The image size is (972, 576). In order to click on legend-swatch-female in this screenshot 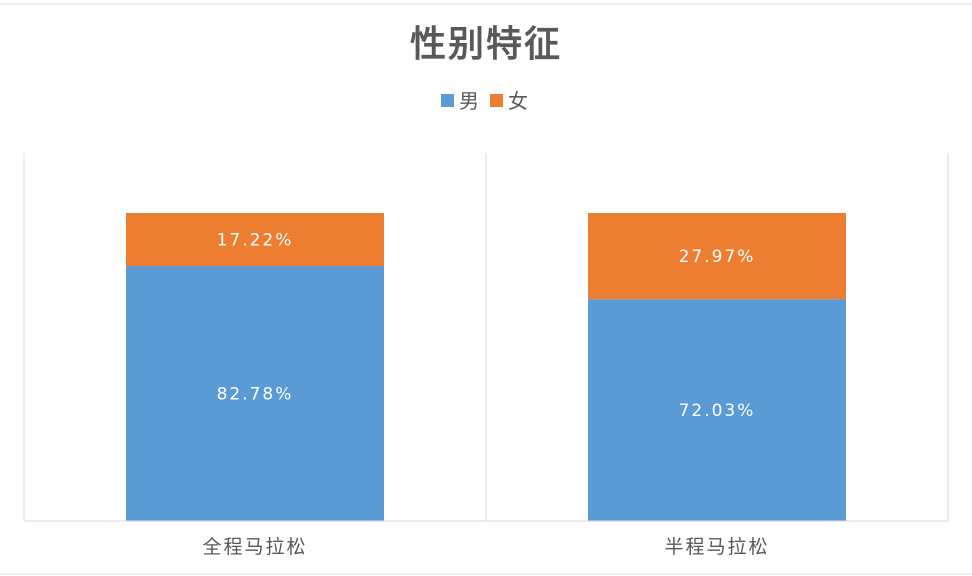, I will do `click(496, 100)`.